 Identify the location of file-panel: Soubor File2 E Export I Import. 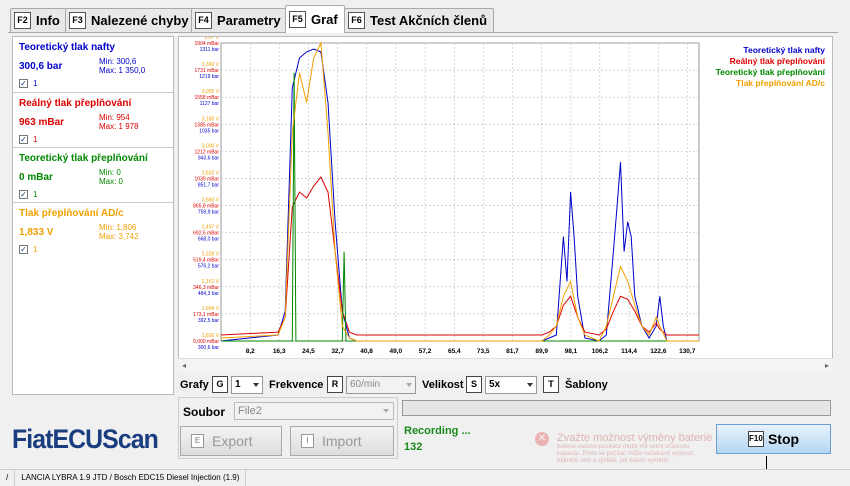
(288, 428).